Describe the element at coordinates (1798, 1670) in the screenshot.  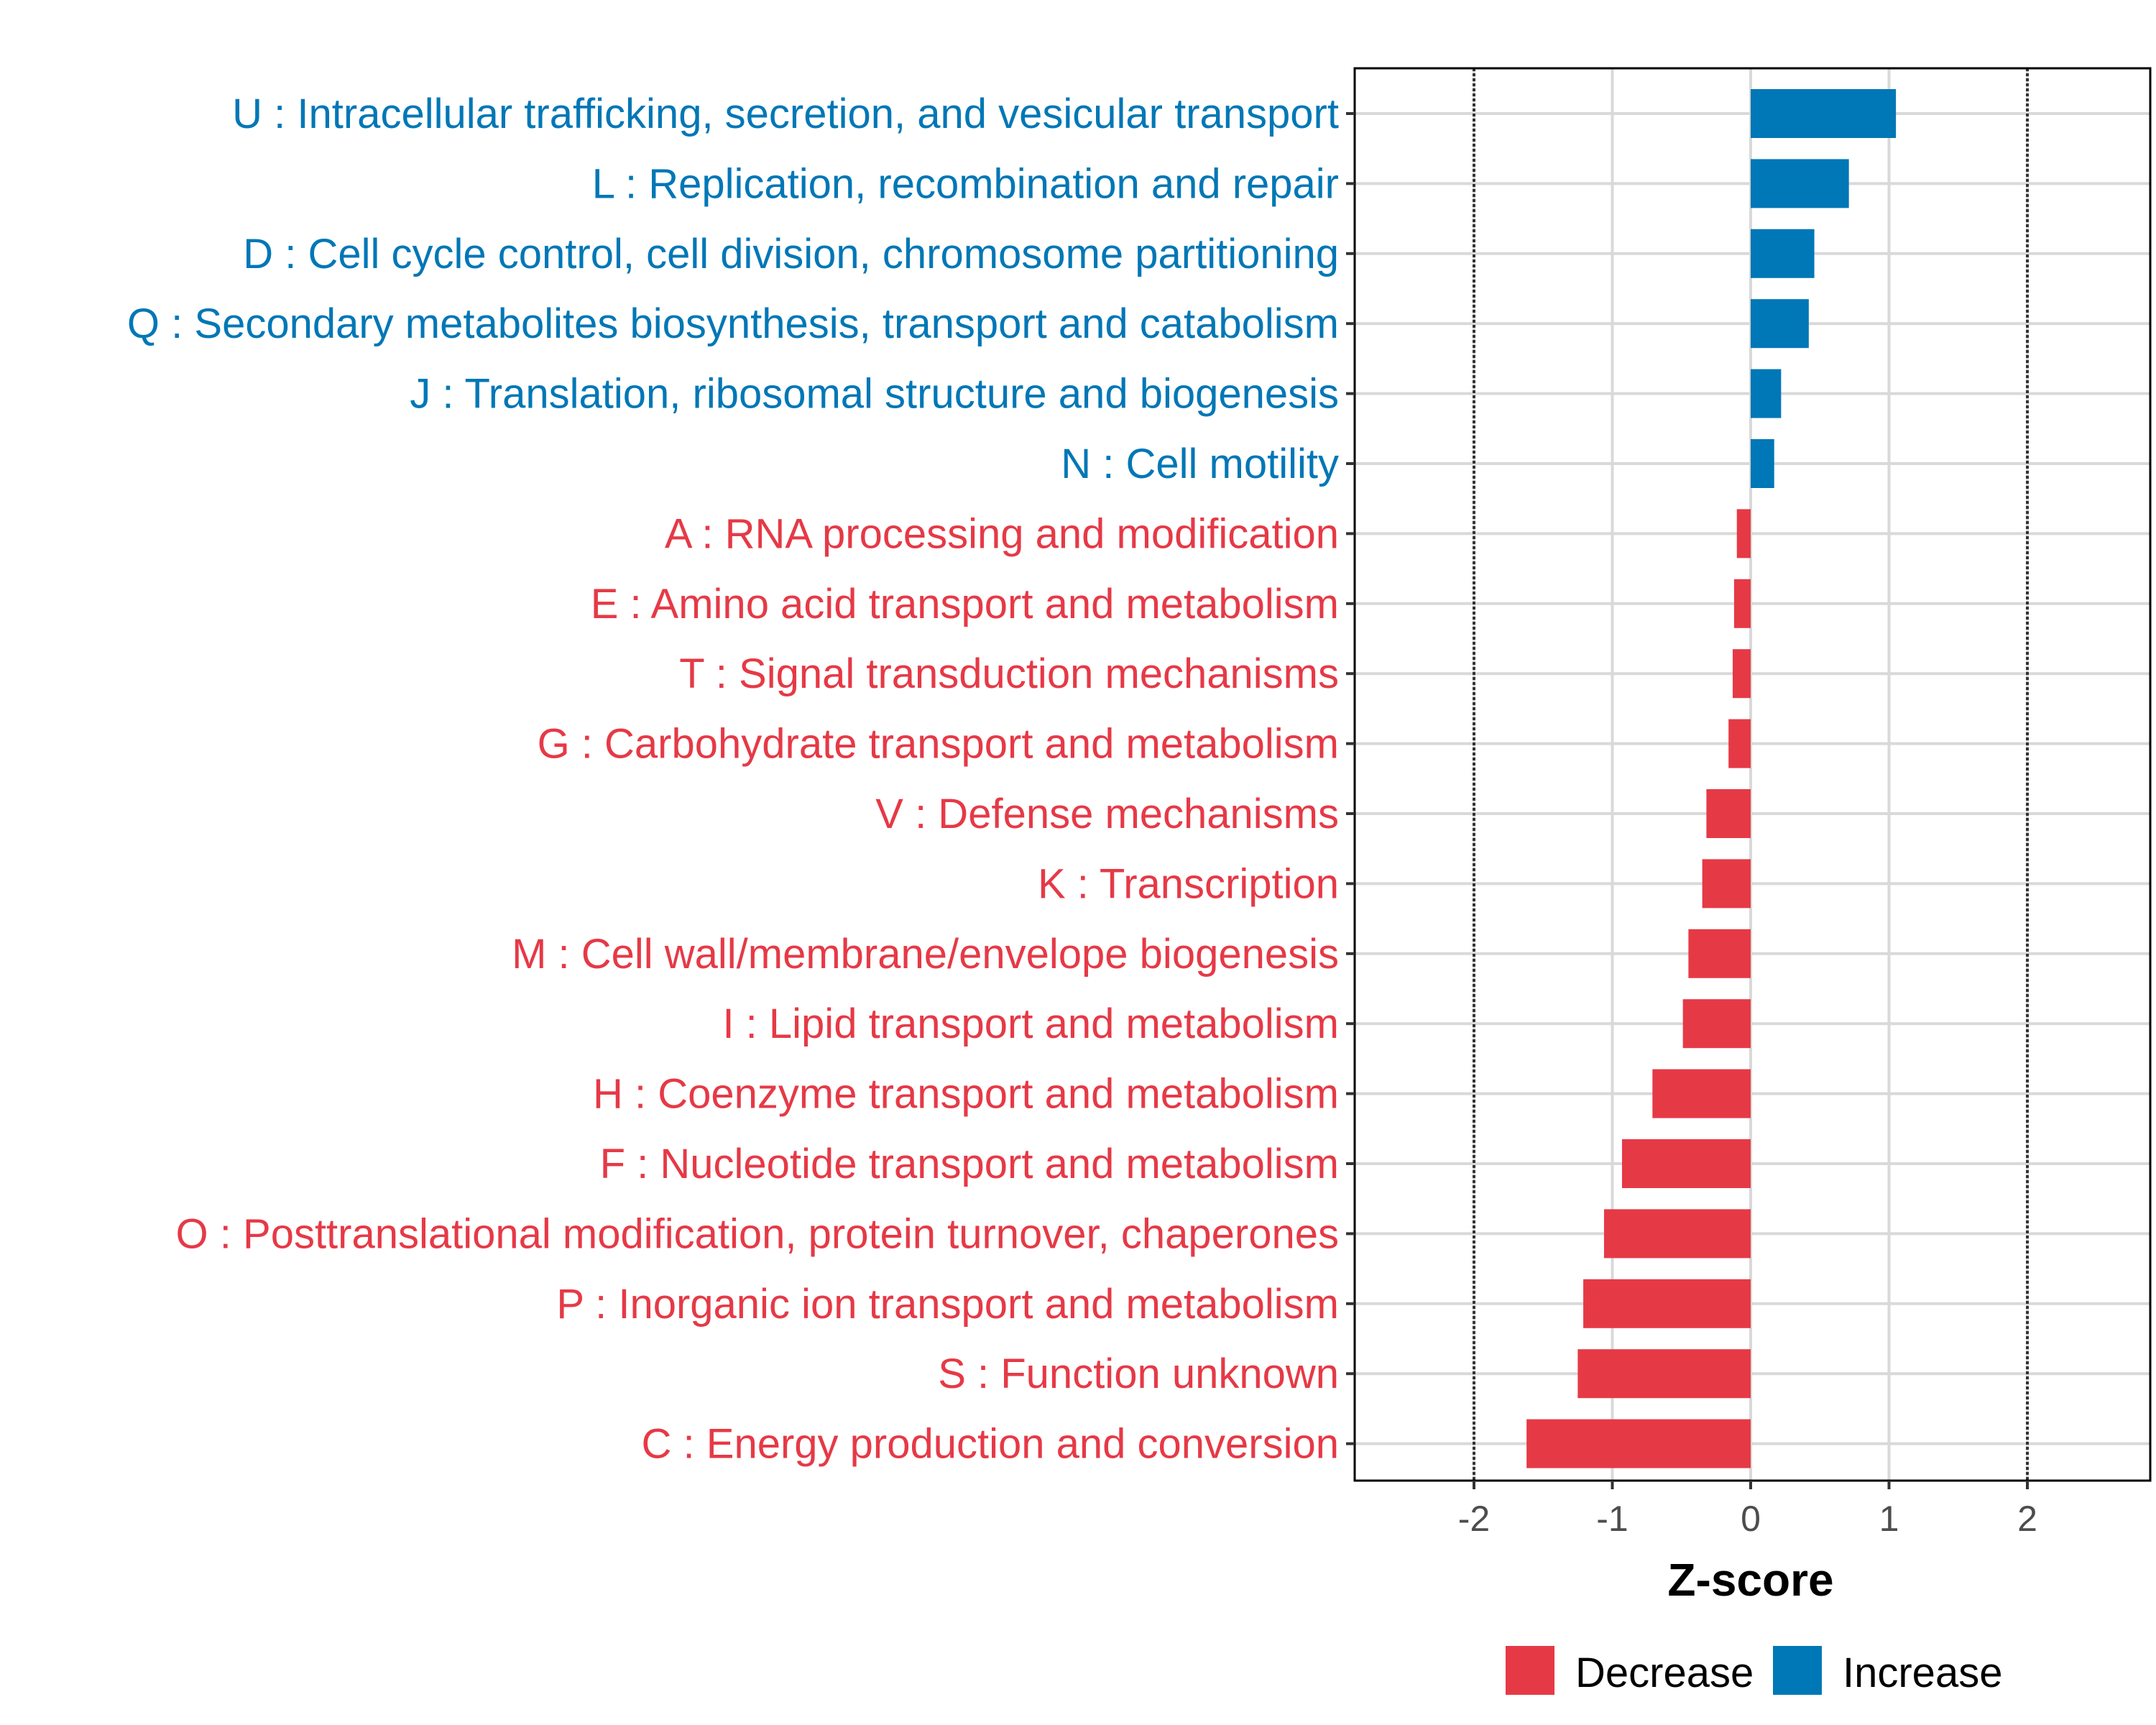
I see `legend-key-increase` at that location.